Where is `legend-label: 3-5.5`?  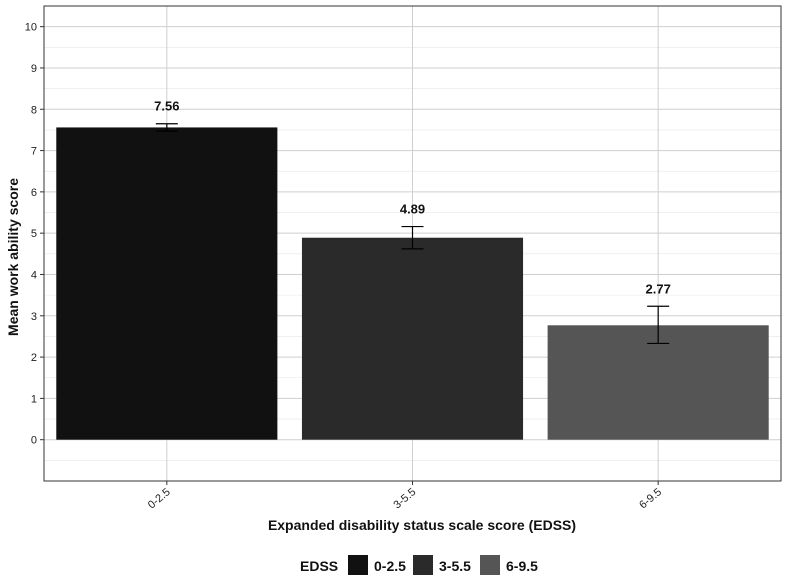 legend-label: 3-5.5 is located at coordinates (455, 566).